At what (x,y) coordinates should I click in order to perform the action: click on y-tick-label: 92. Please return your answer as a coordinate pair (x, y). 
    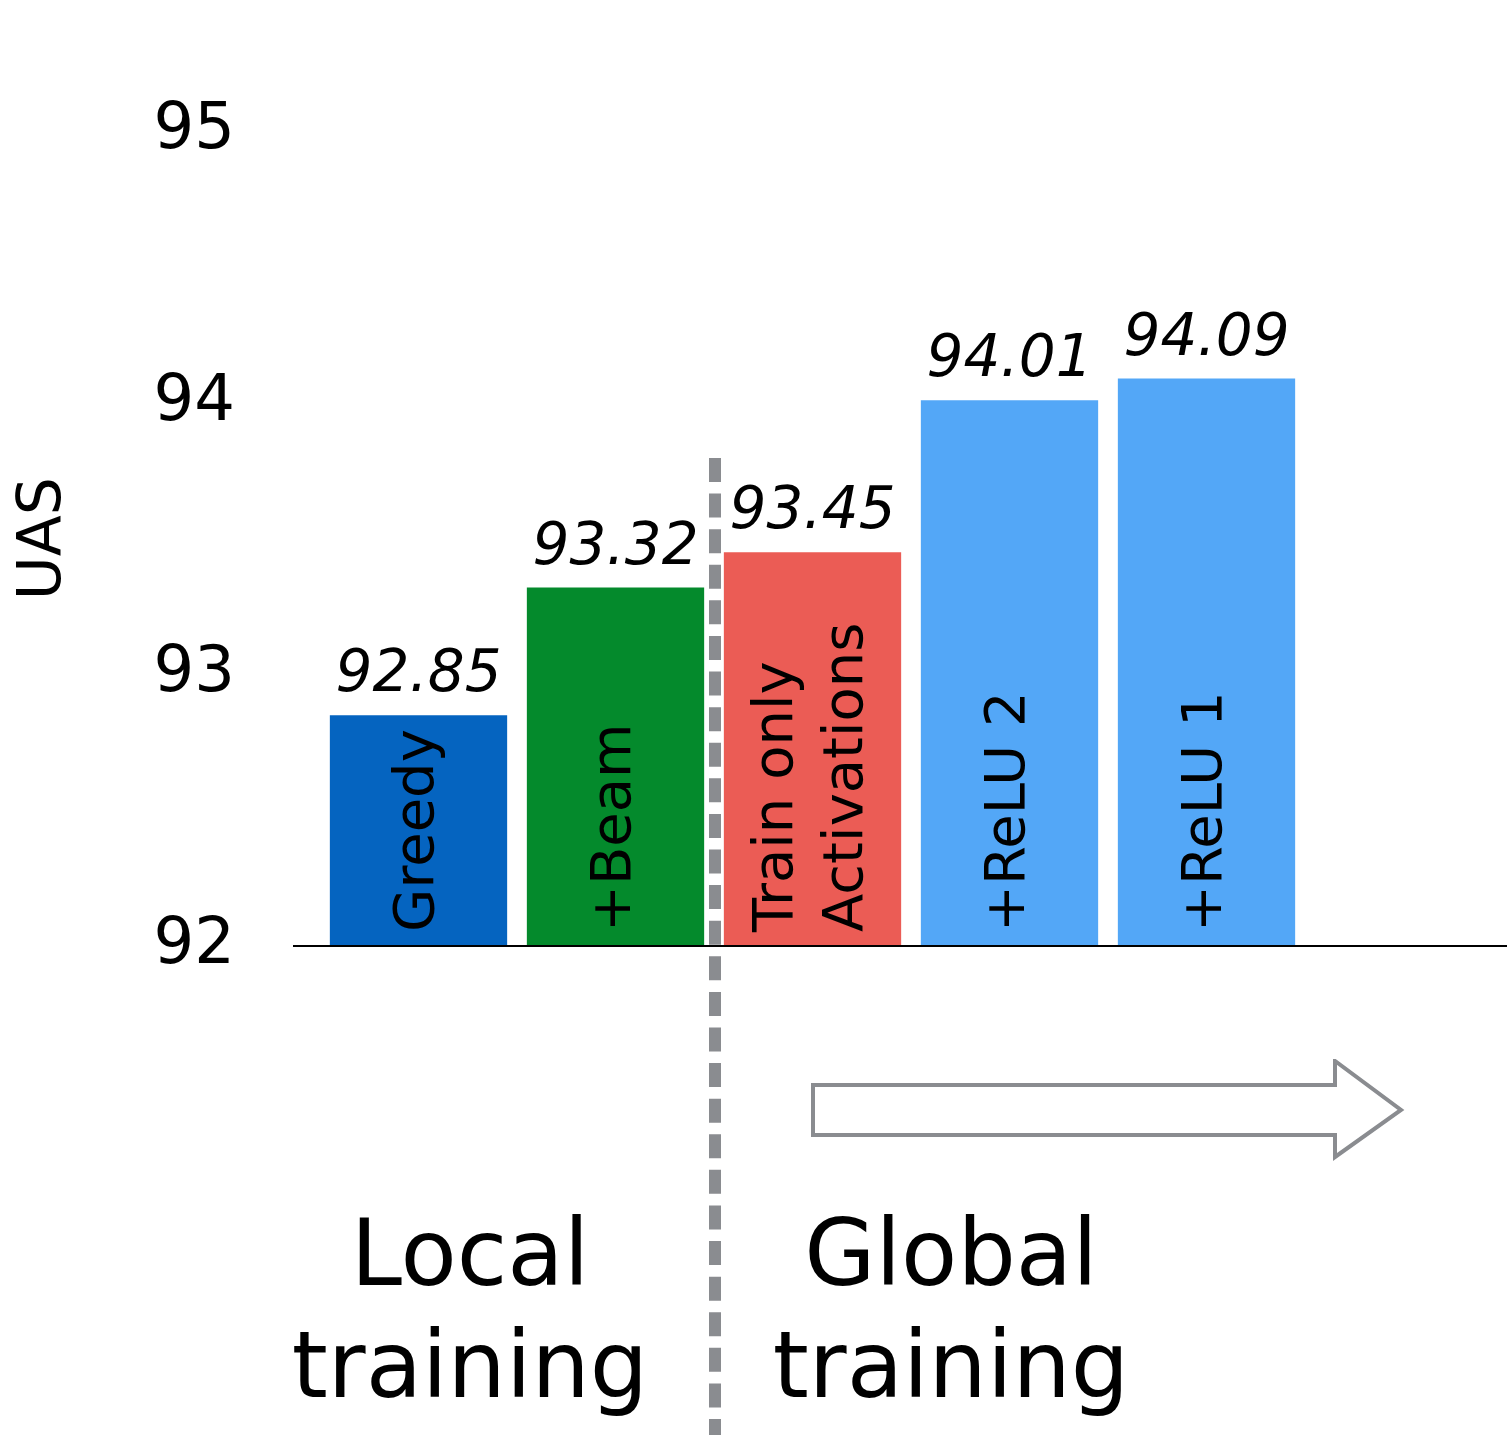
    Looking at the image, I should click on (194, 940).